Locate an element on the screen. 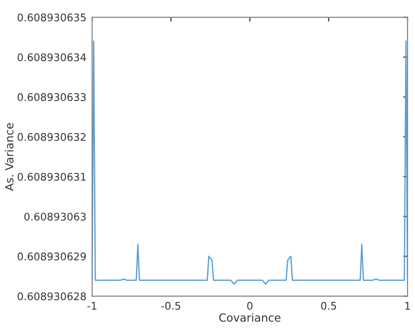 The height and width of the screenshot is (332, 415). y-tick-label: 0.608930628 is located at coordinates (52, 296).